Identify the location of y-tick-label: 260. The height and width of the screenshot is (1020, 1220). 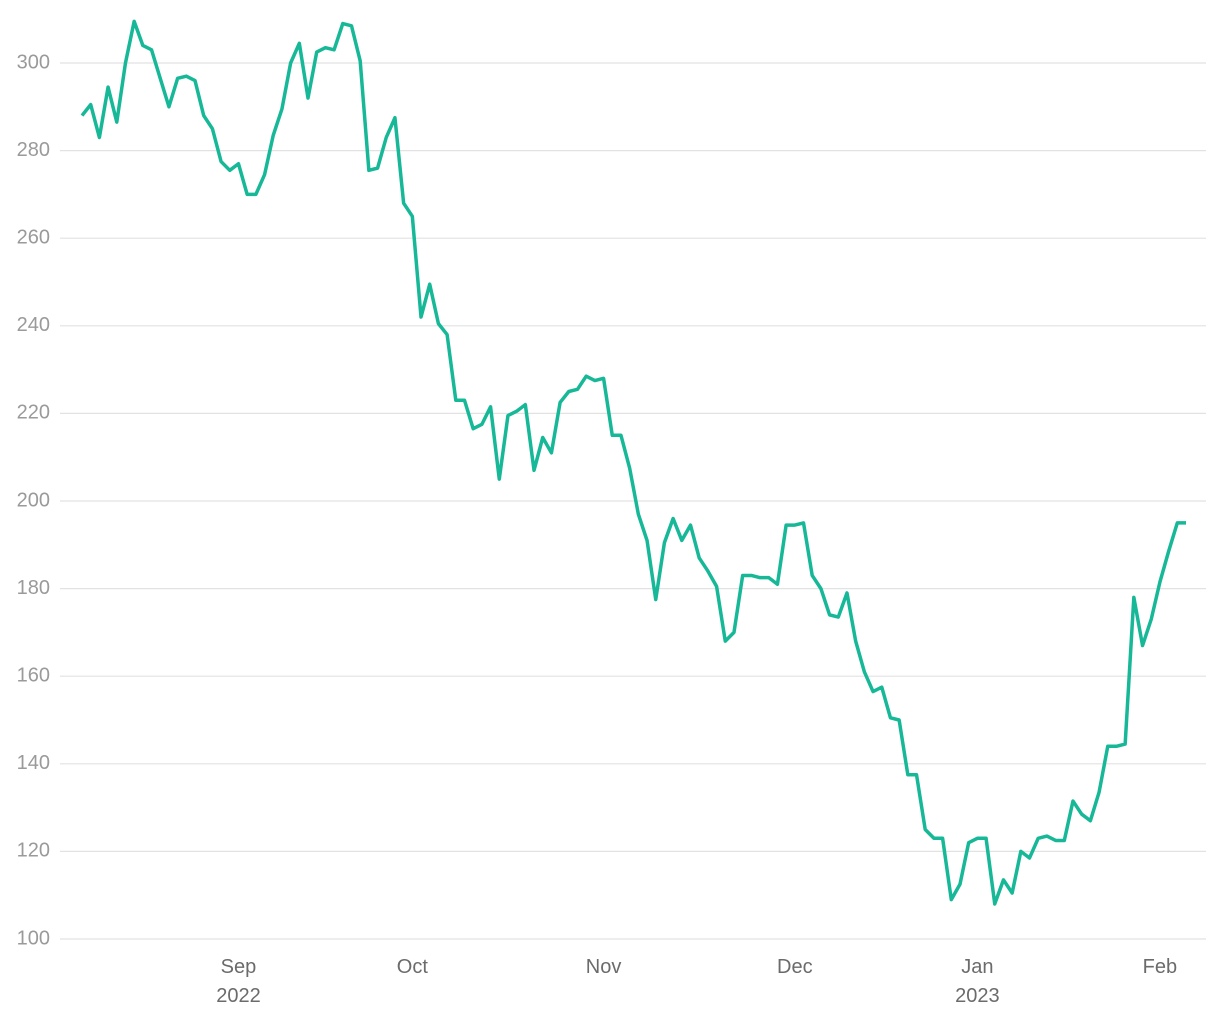
(33, 237).